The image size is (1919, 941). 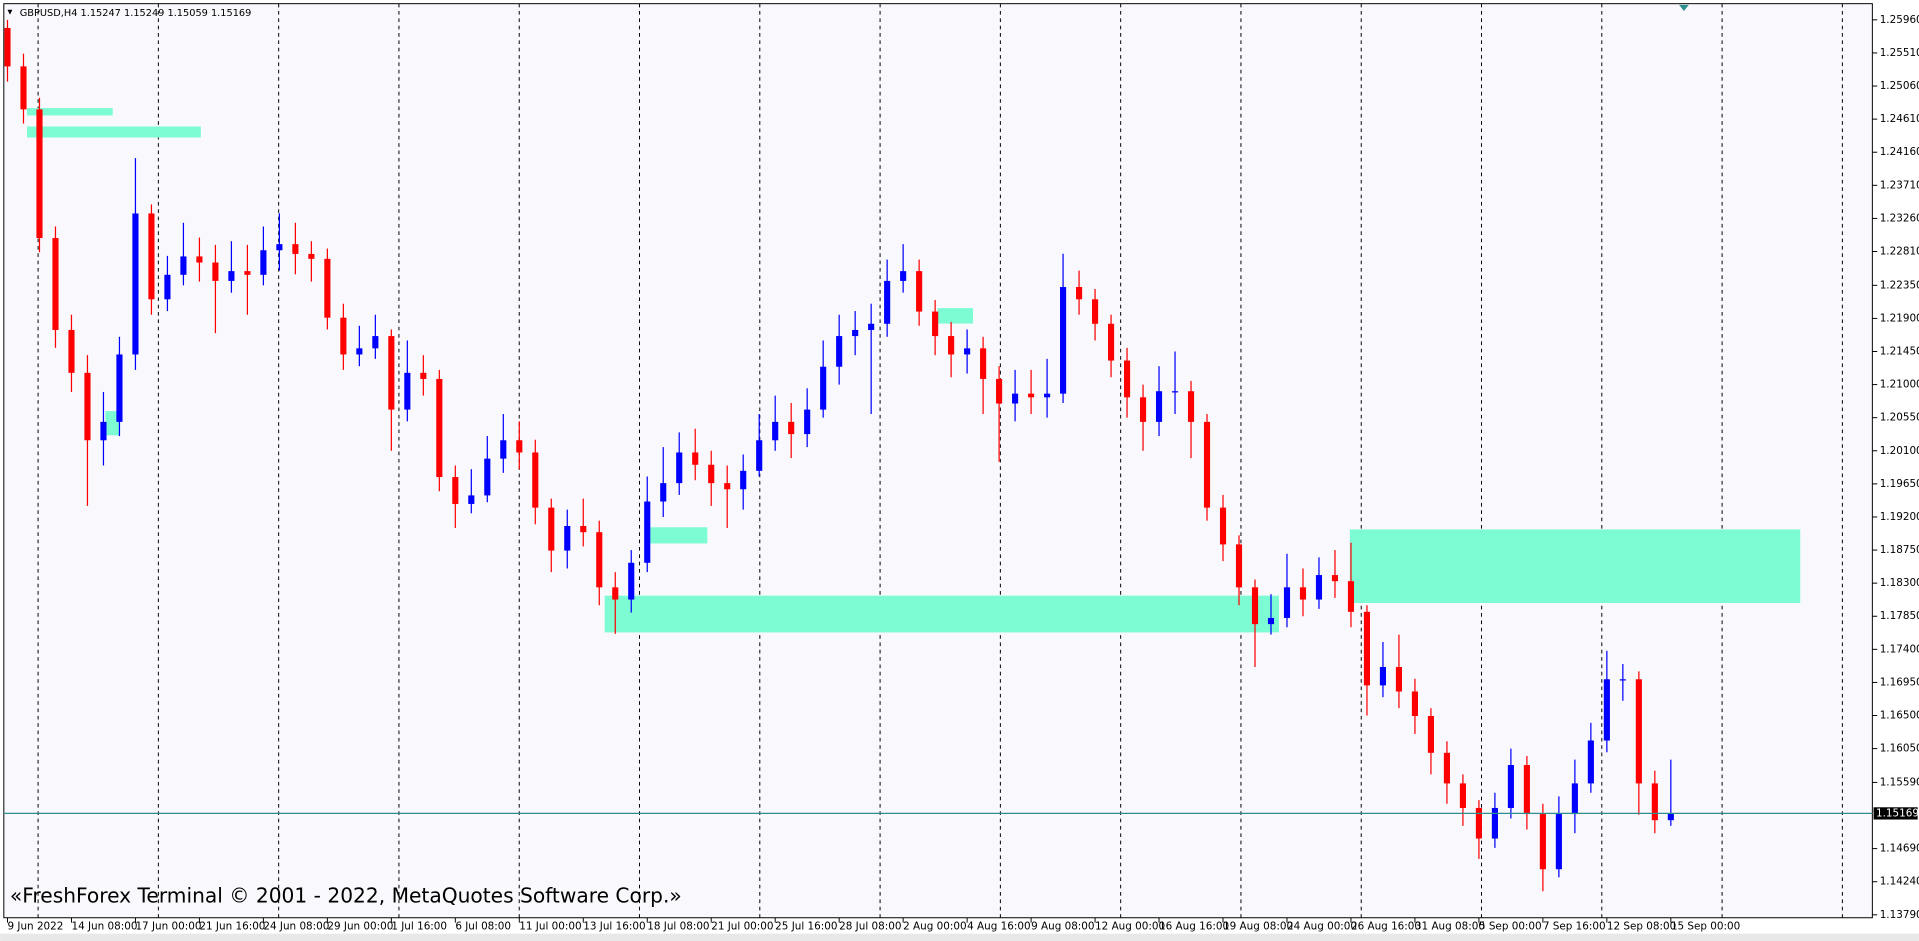 I want to click on y-tick-label: 1.16050, so click(x=1899, y=749).